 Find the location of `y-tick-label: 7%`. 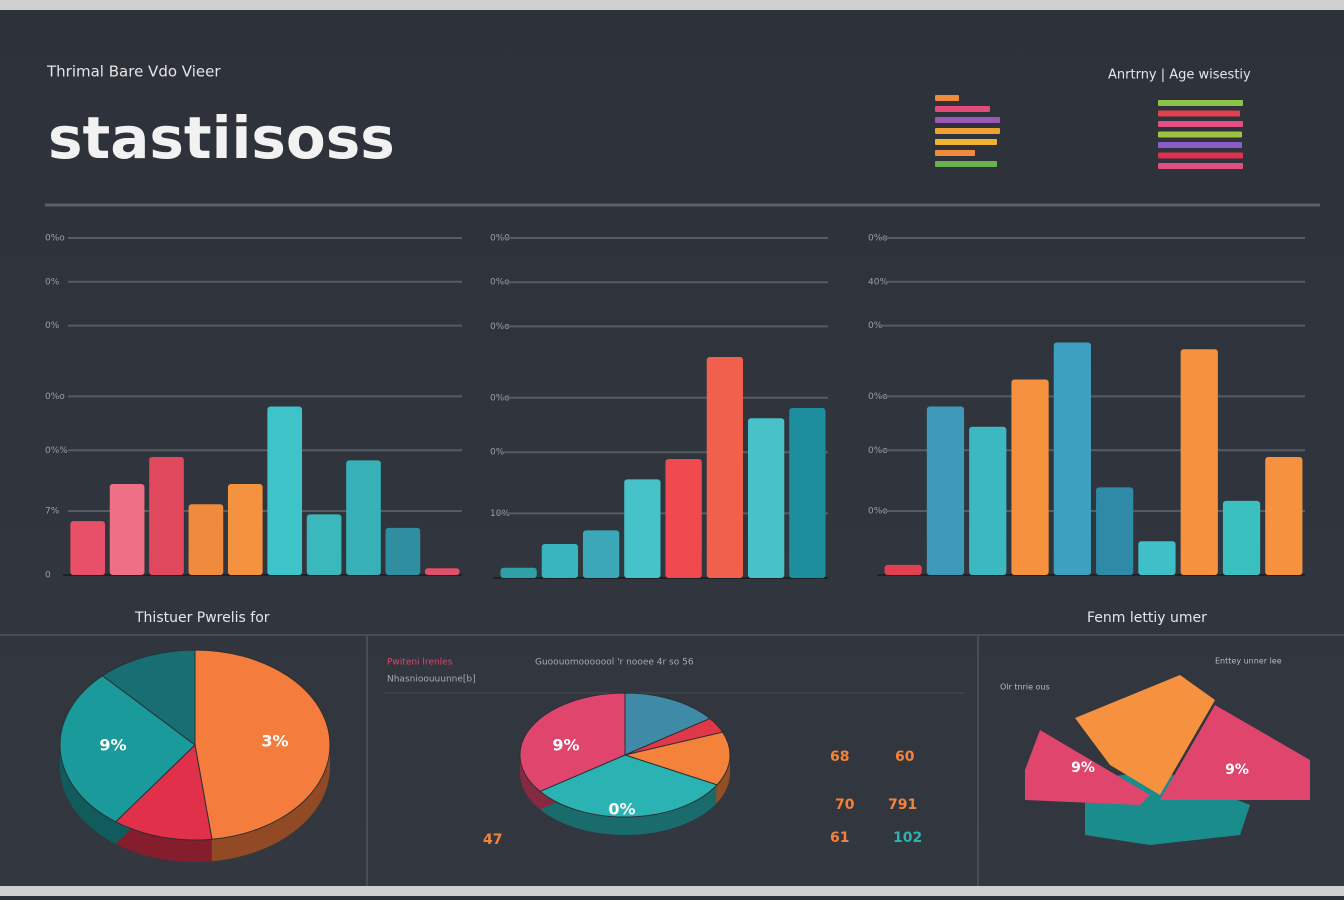

y-tick-label: 7% is located at coordinates (52, 511).